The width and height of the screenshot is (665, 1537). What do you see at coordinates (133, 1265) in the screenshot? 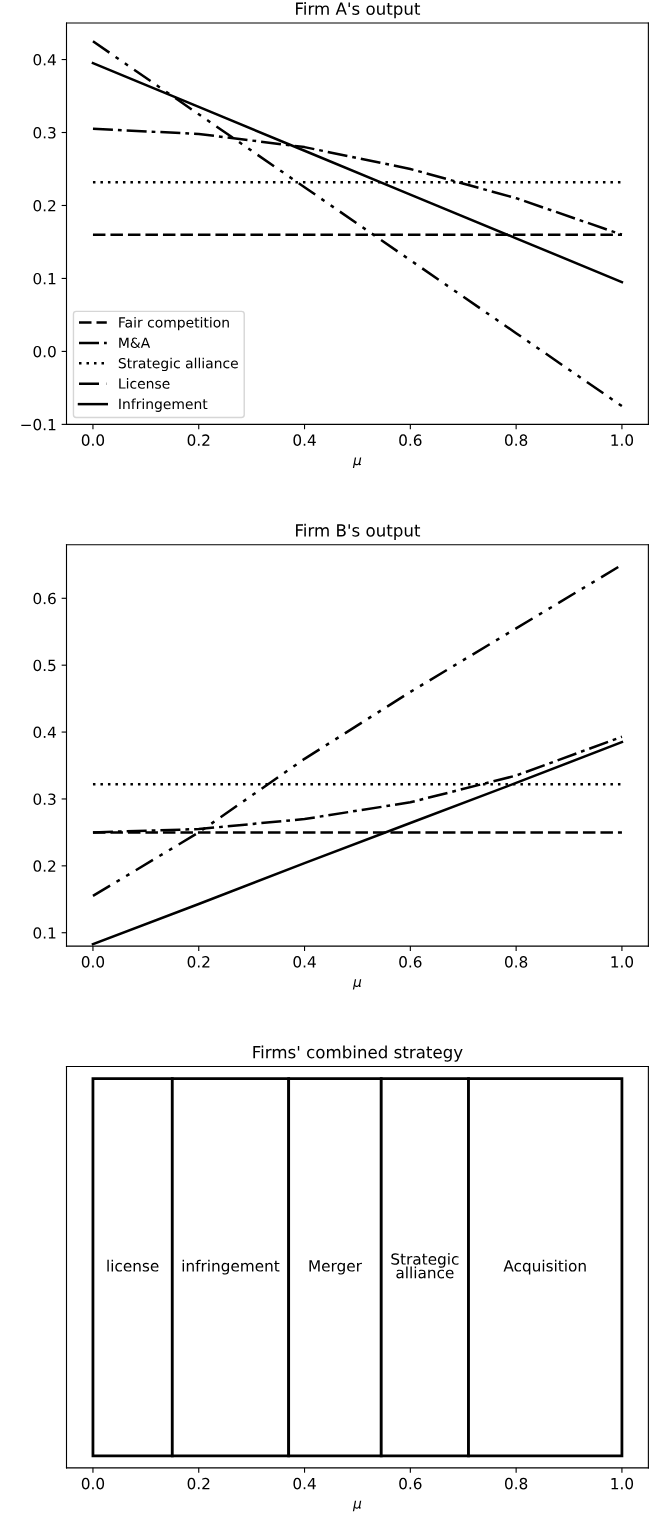
I see `series-label: license` at bounding box center [133, 1265].